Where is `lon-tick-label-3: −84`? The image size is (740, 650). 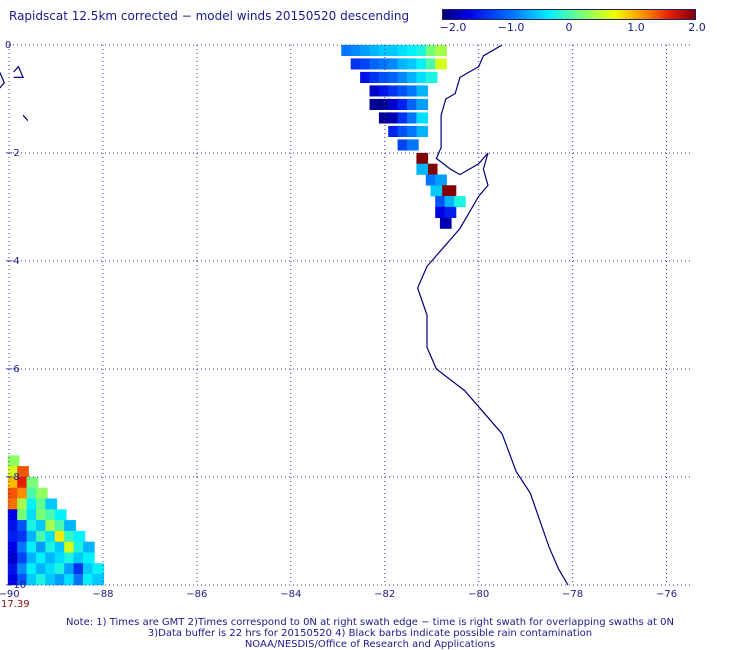
lon-tick-label-3: −84 is located at coordinates (290, 594).